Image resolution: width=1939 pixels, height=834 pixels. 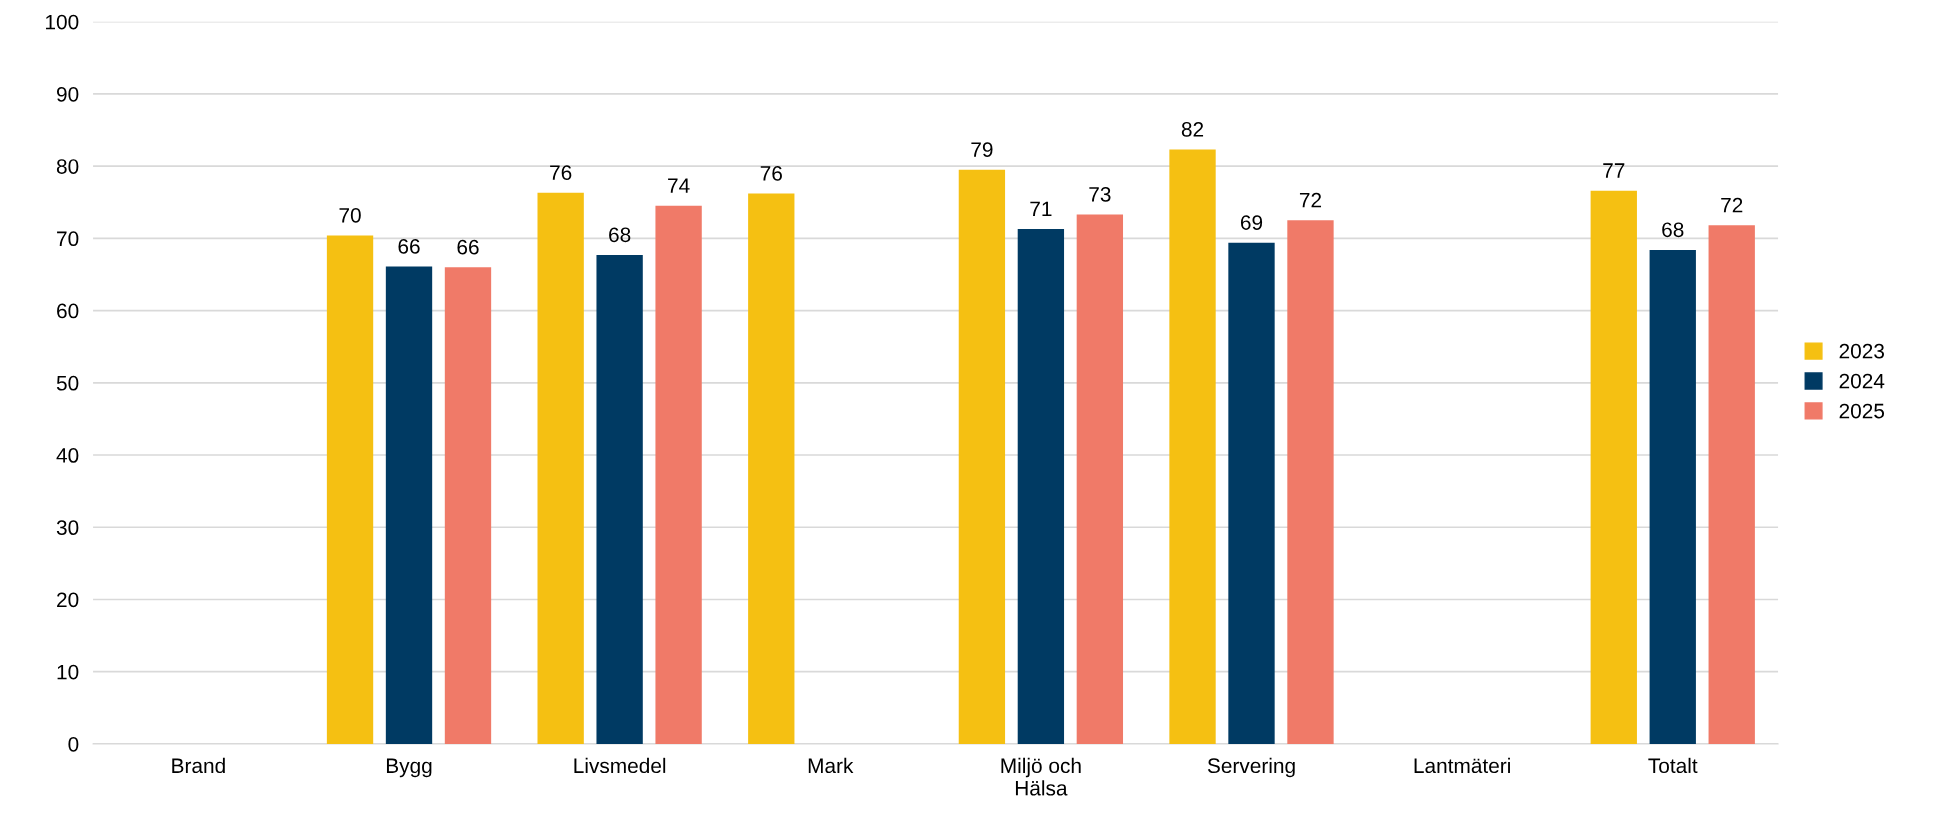 I want to click on y-tick-label: 60, so click(x=68, y=311).